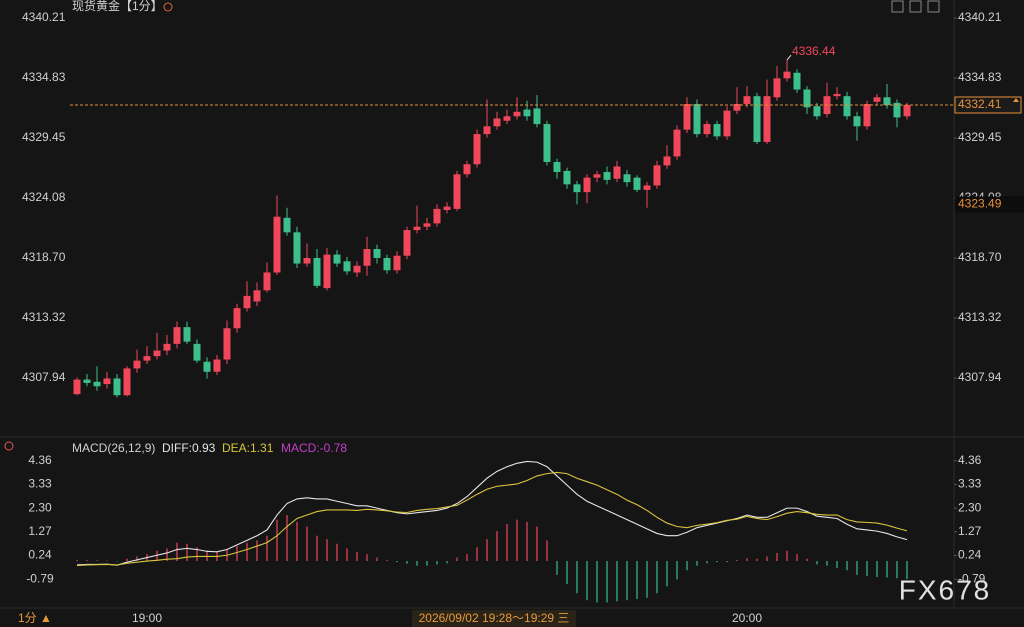  I want to click on settings-icon, so click(168, 7).